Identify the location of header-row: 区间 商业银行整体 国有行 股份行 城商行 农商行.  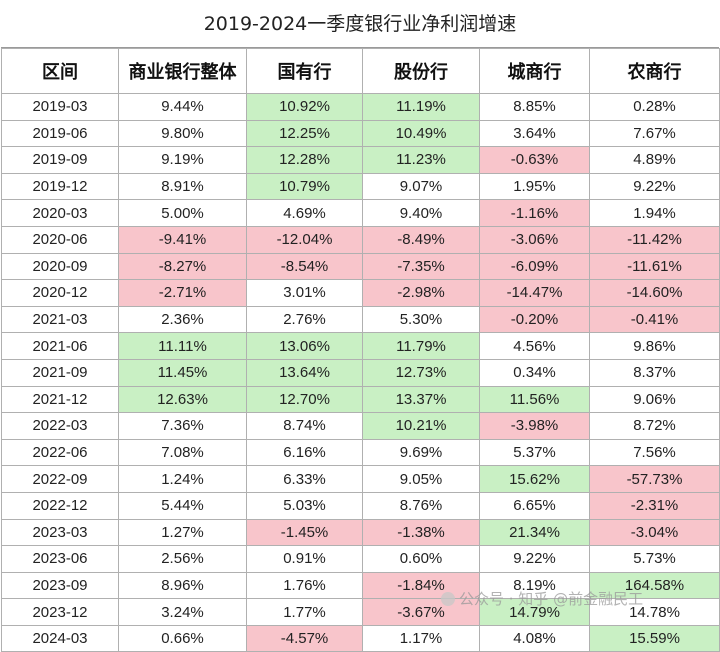
(360, 71).